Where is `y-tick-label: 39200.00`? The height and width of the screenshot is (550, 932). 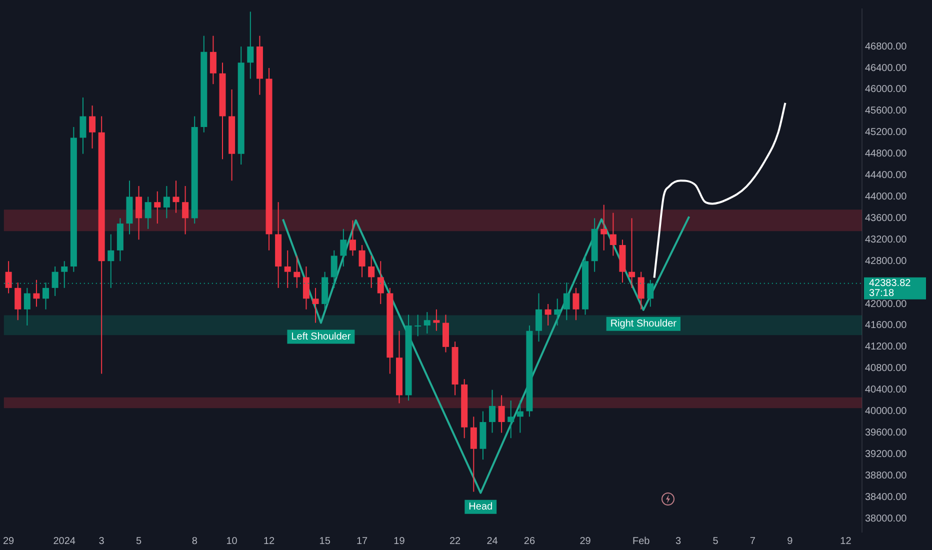
y-tick-label: 39200.00 is located at coordinates (886, 454).